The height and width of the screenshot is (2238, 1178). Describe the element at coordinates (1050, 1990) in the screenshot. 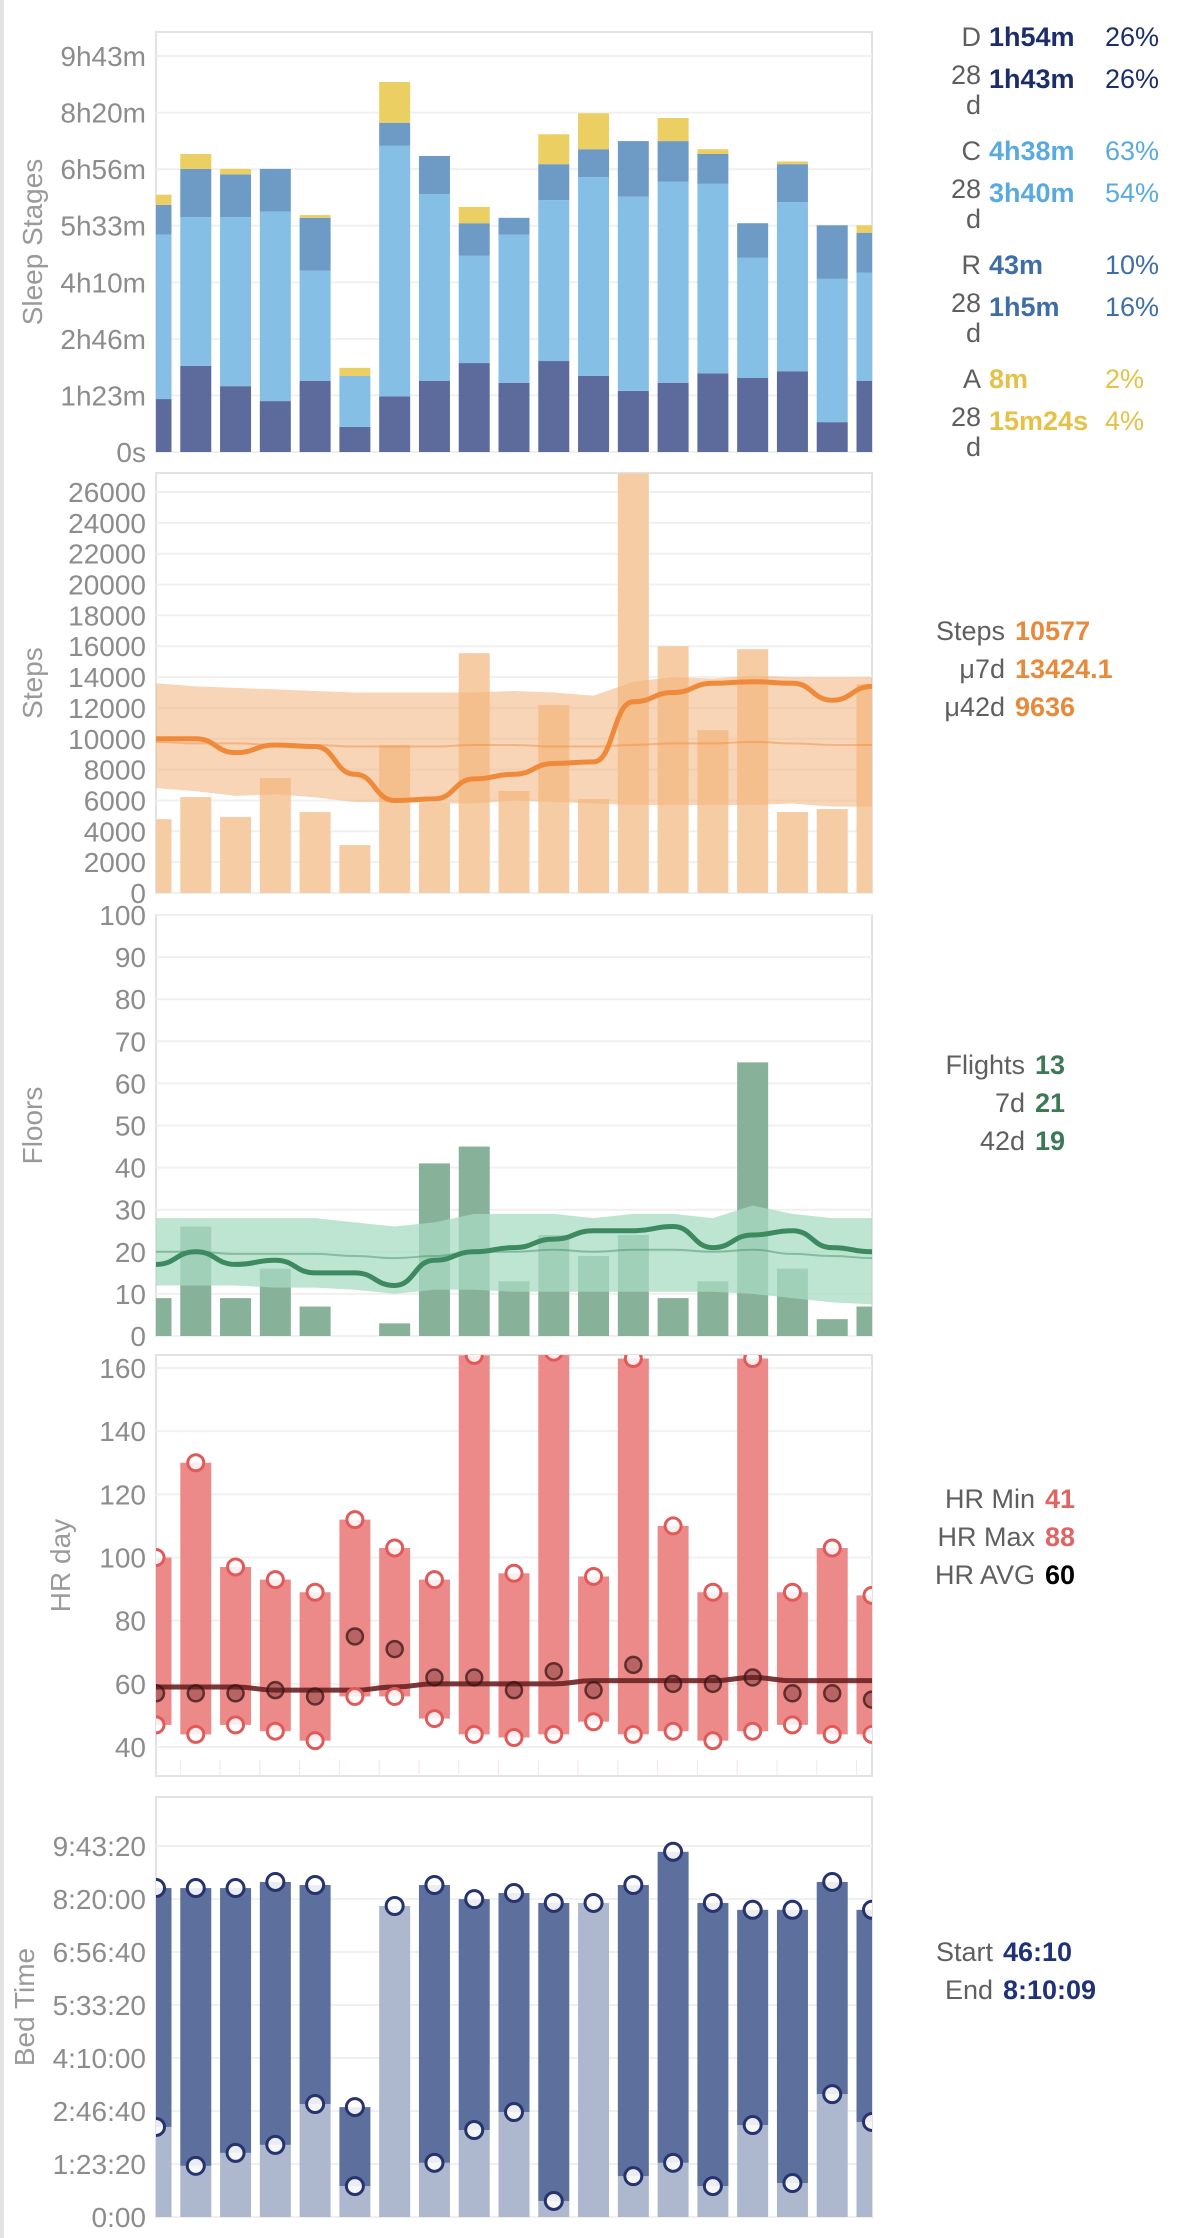

I see `row-value: 8:10:09` at that location.